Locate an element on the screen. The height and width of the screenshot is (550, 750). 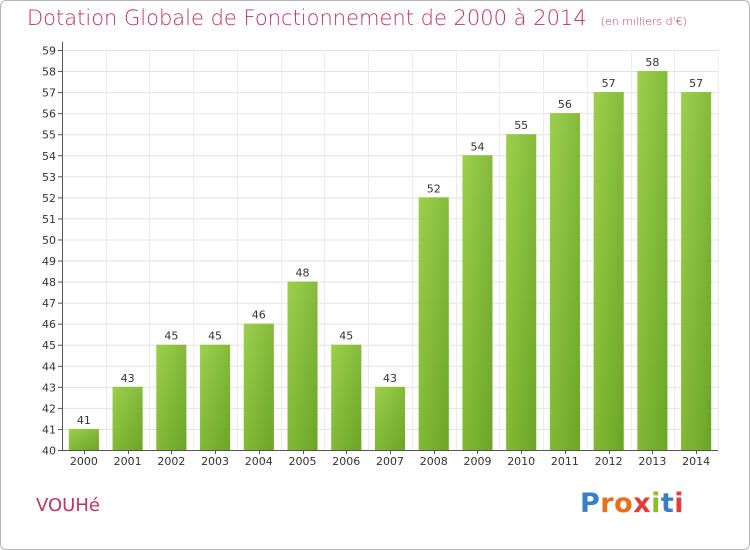
x-tick-label: 2008 is located at coordinates (434, 461).